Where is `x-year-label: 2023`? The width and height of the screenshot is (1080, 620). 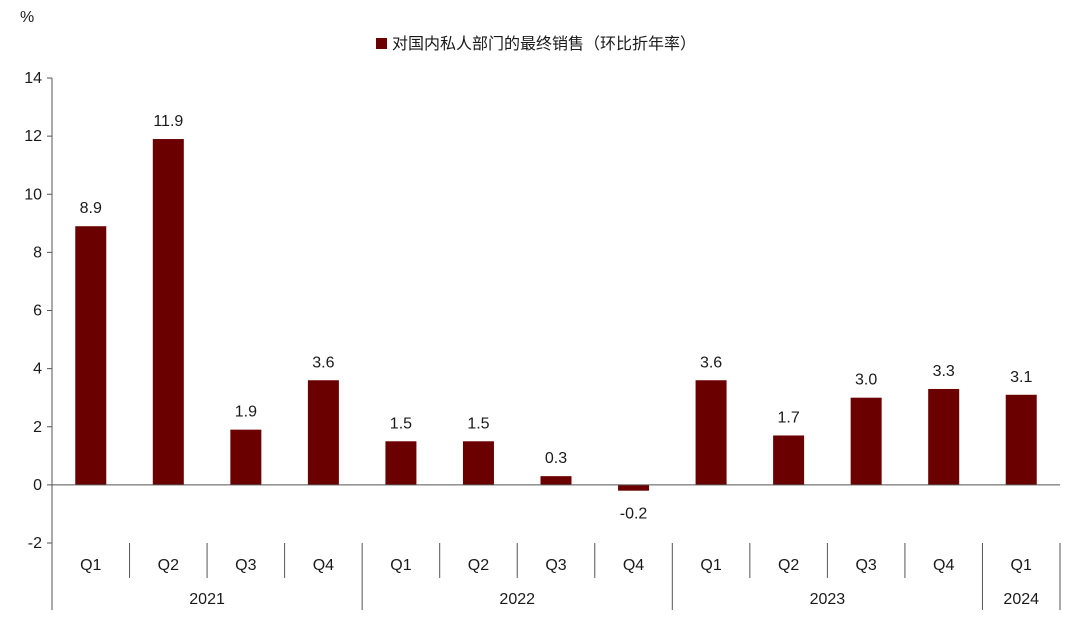 x-year-label: 2023 is located at coordinates (828, 599).